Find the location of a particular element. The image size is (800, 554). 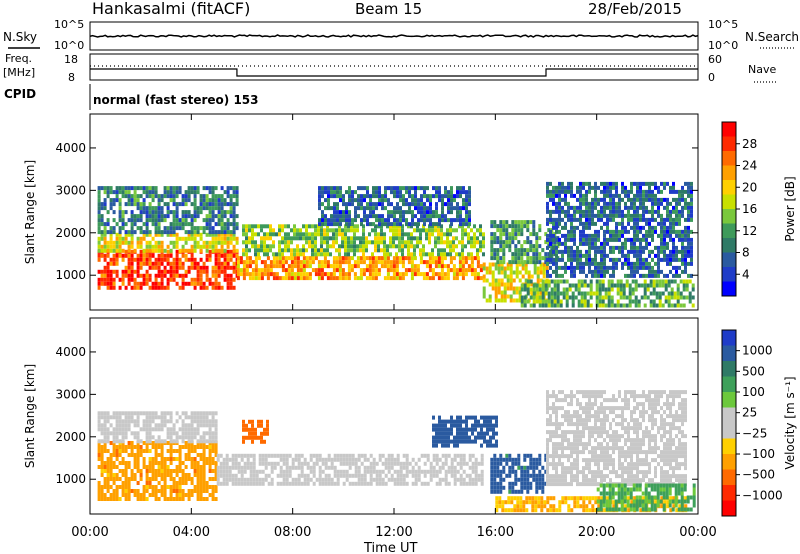

nave-label: Nave is located at coordinates (762, 69).